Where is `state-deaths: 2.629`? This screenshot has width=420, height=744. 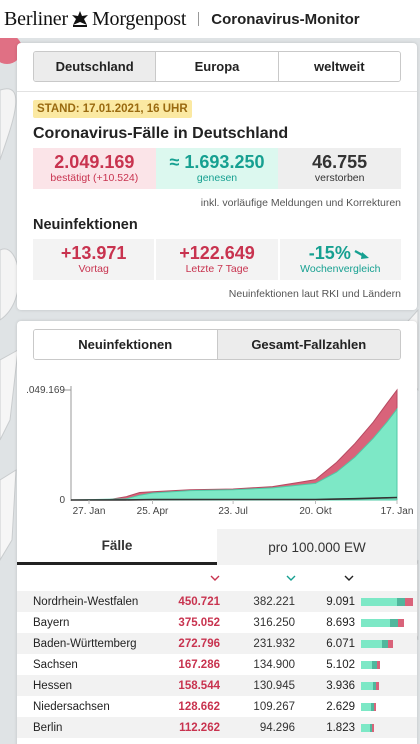
state-deaths: 2.629 is located at coordinates (340, 706).